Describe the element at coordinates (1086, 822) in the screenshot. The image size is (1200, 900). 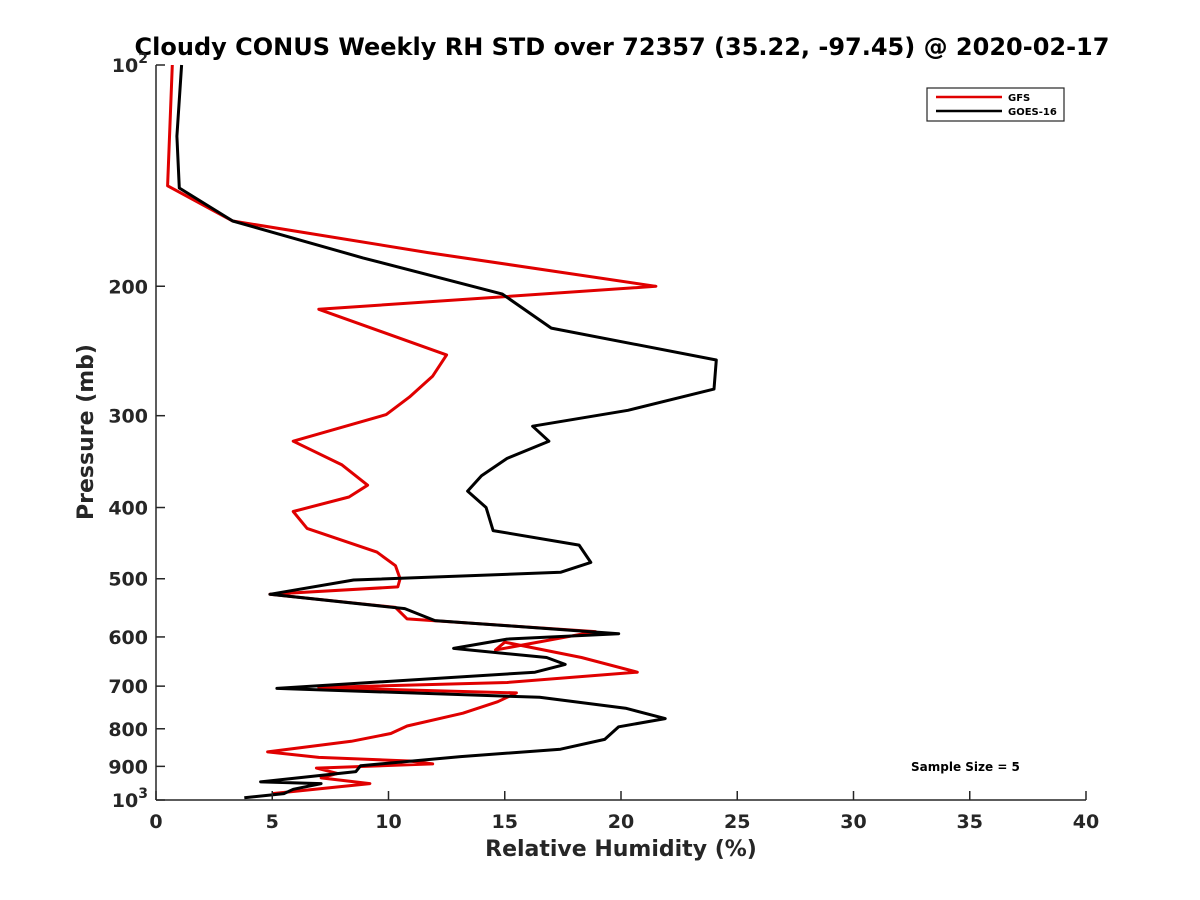
I see `x-tick-label: 40` at that location.